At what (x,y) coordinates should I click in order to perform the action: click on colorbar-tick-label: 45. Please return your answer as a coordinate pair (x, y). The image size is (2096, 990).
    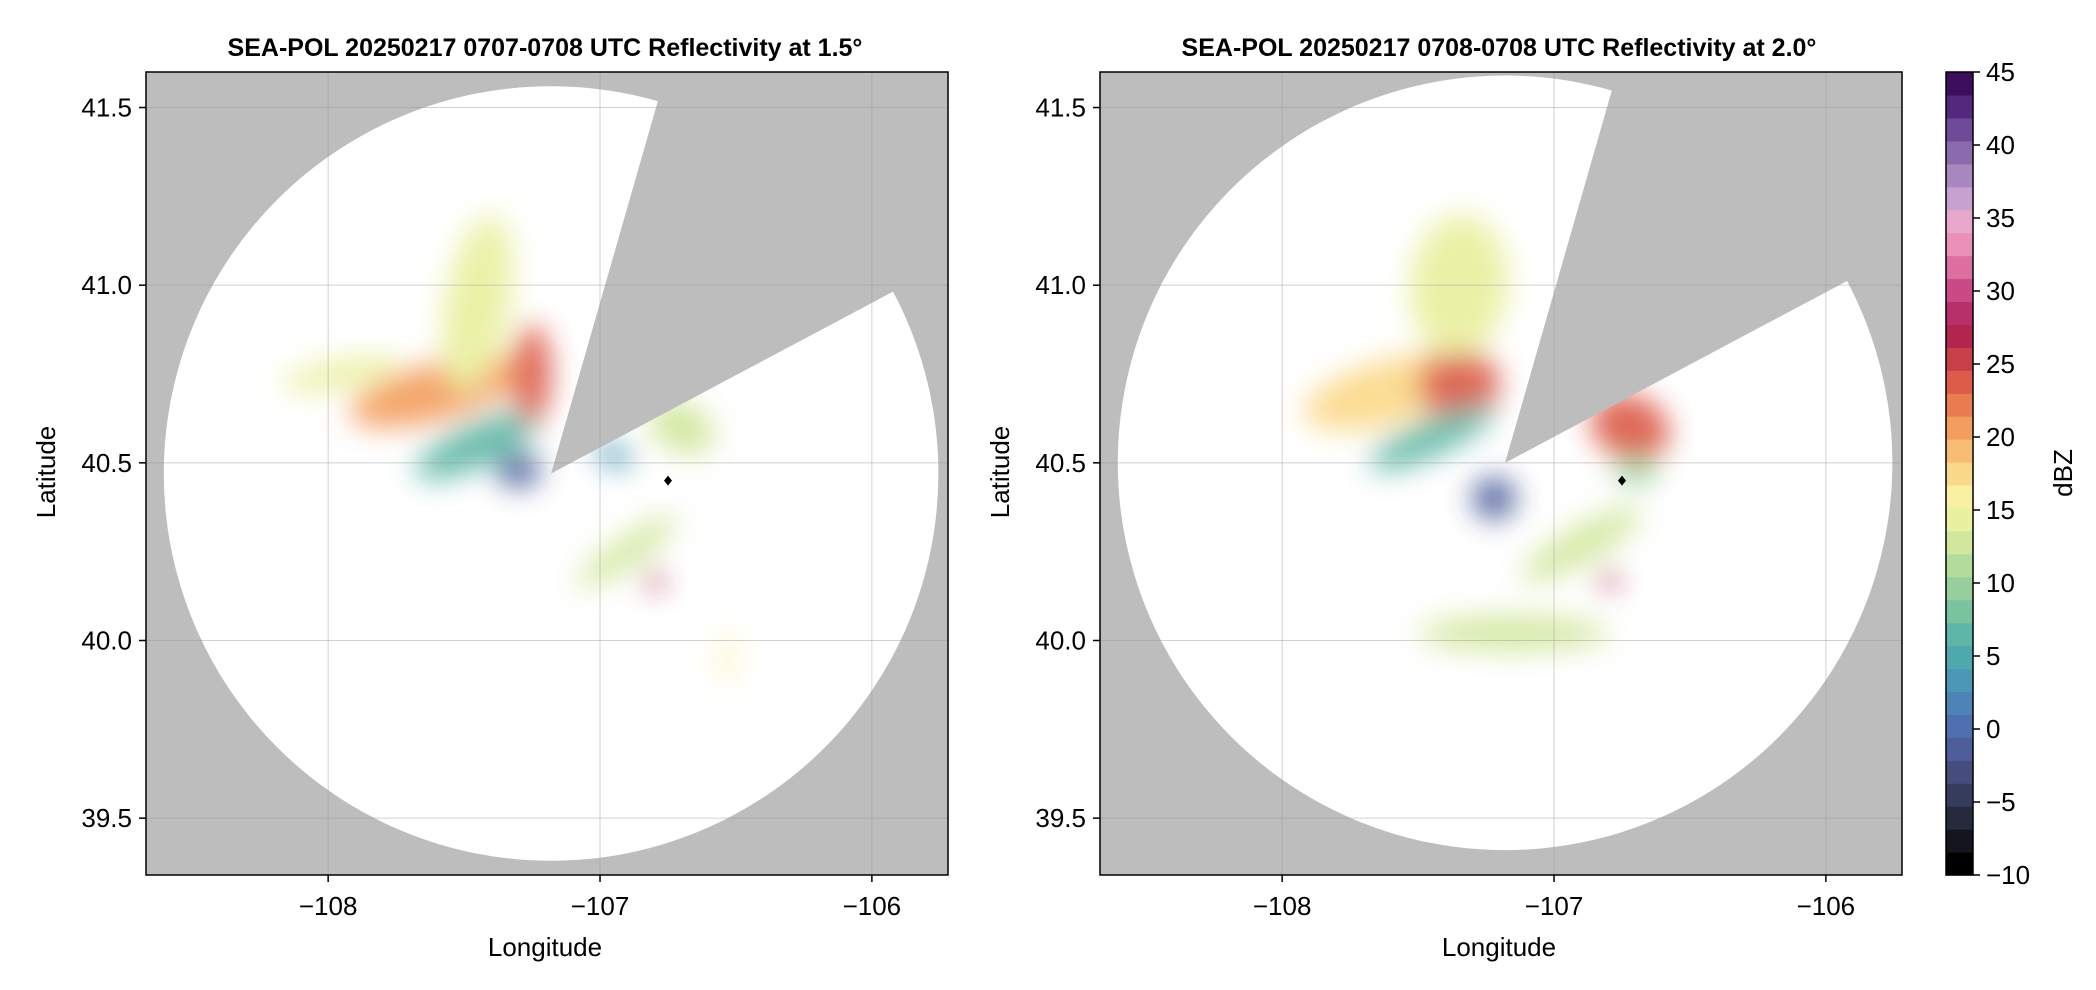
    Looking at the image, I should click on (2000, 72).